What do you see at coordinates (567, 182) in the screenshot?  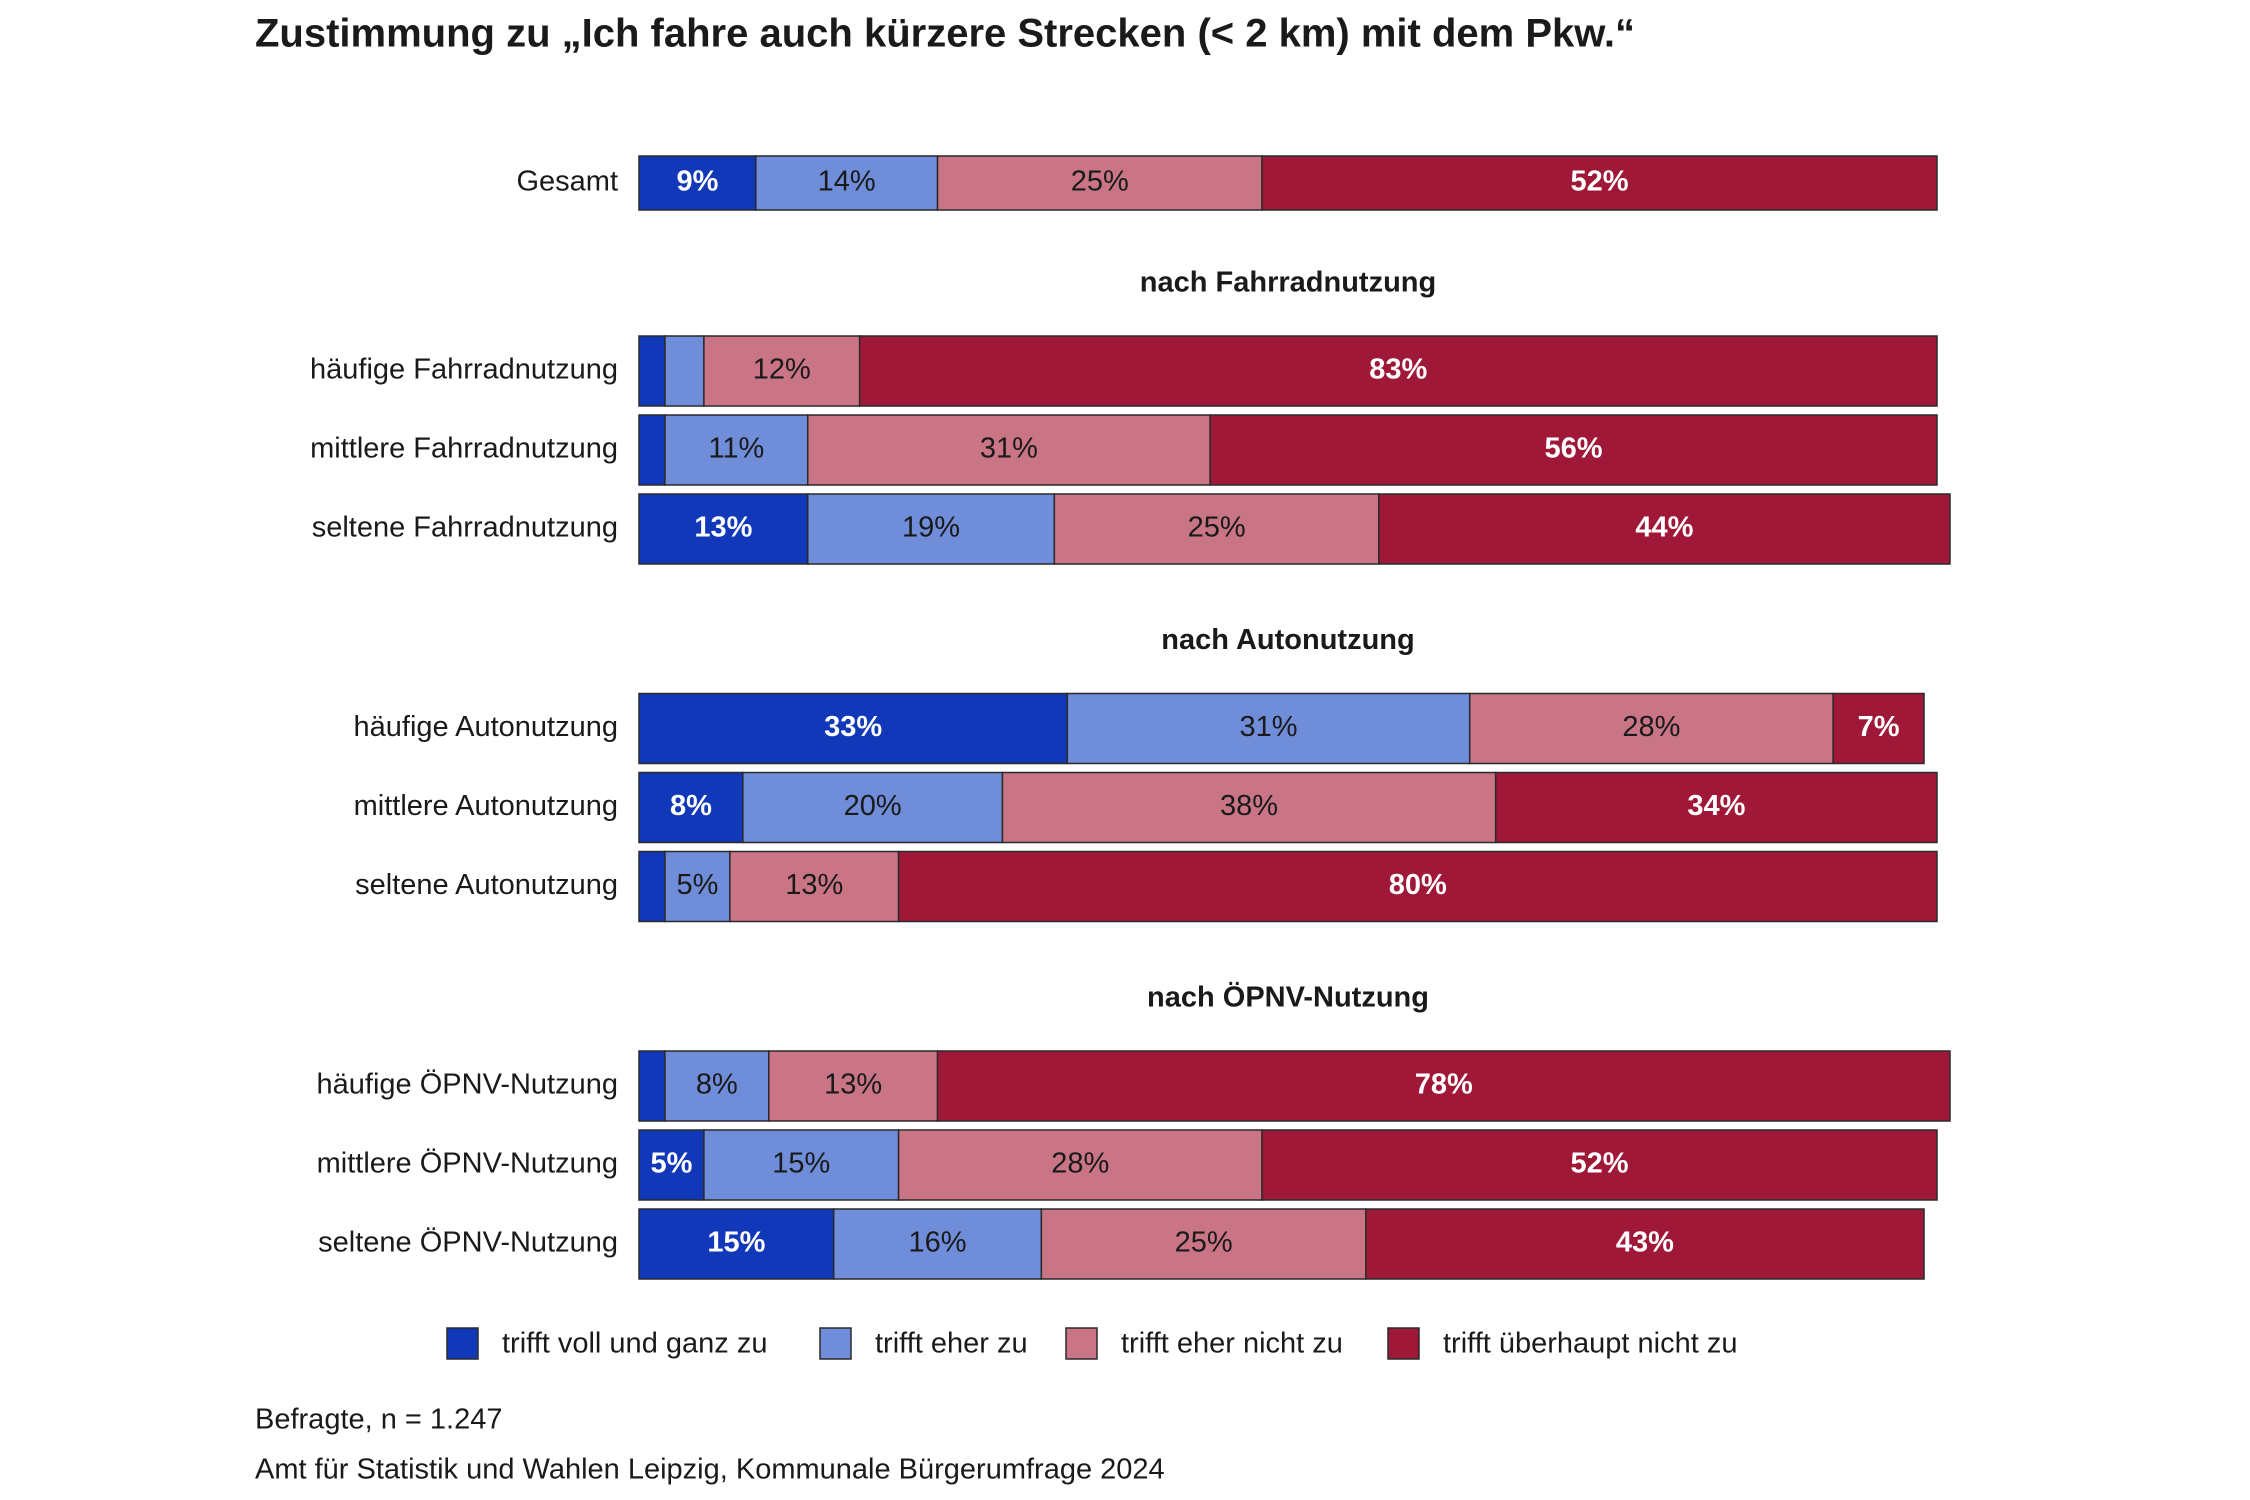 I see `category-label: Gesamt` at bounding box center [567, 182].